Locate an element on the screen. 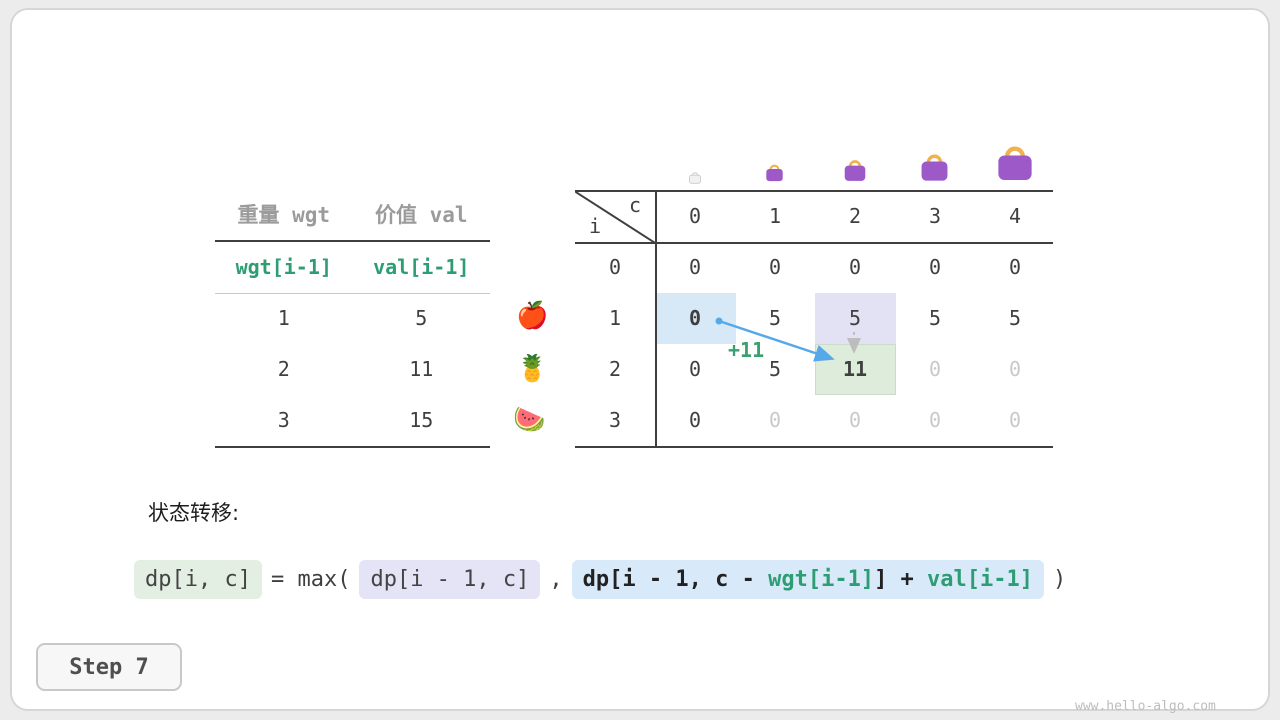 The height and width of the screenshot is (720, 1280). watermelon-icon: 🍉 is located at coordinates (529, 420).